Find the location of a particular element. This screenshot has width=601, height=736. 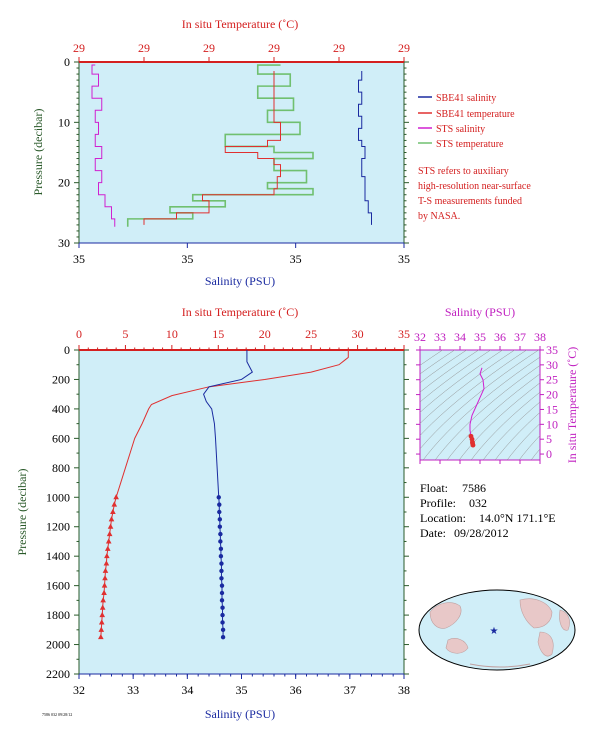

ts-y-tick-label: 10 is located at coordinates (552, 424).